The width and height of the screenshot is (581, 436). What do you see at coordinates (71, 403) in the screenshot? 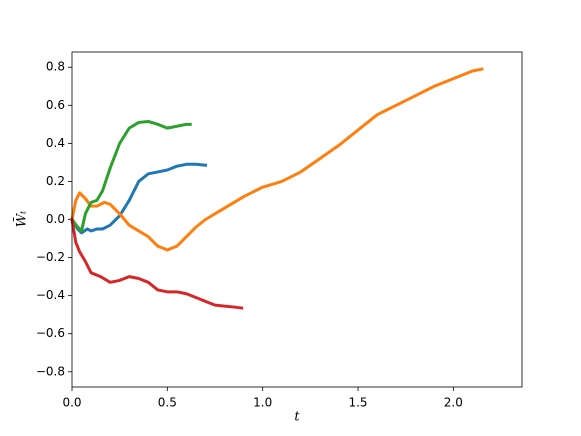
I see `x-tick-label: 0.0` at bounding box center [71, 403].